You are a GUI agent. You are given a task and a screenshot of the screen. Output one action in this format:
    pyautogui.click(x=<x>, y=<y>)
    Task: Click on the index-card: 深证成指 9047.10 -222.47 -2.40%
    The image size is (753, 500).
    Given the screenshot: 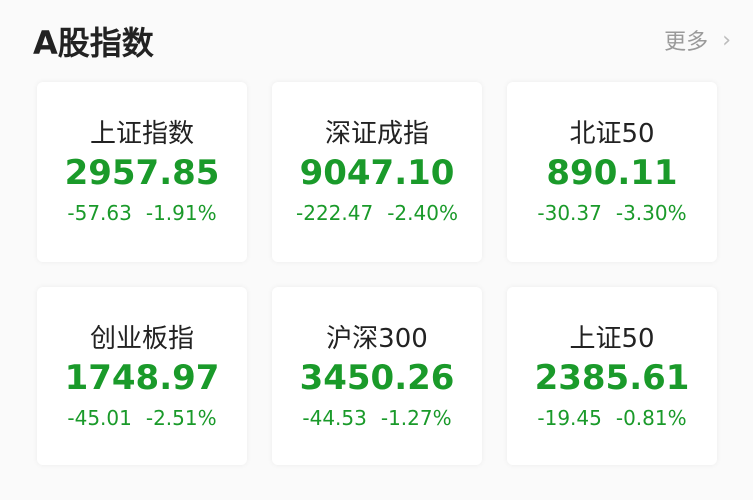 What is the action you would take?
    pyautogui.click(x=377, y=172)
    